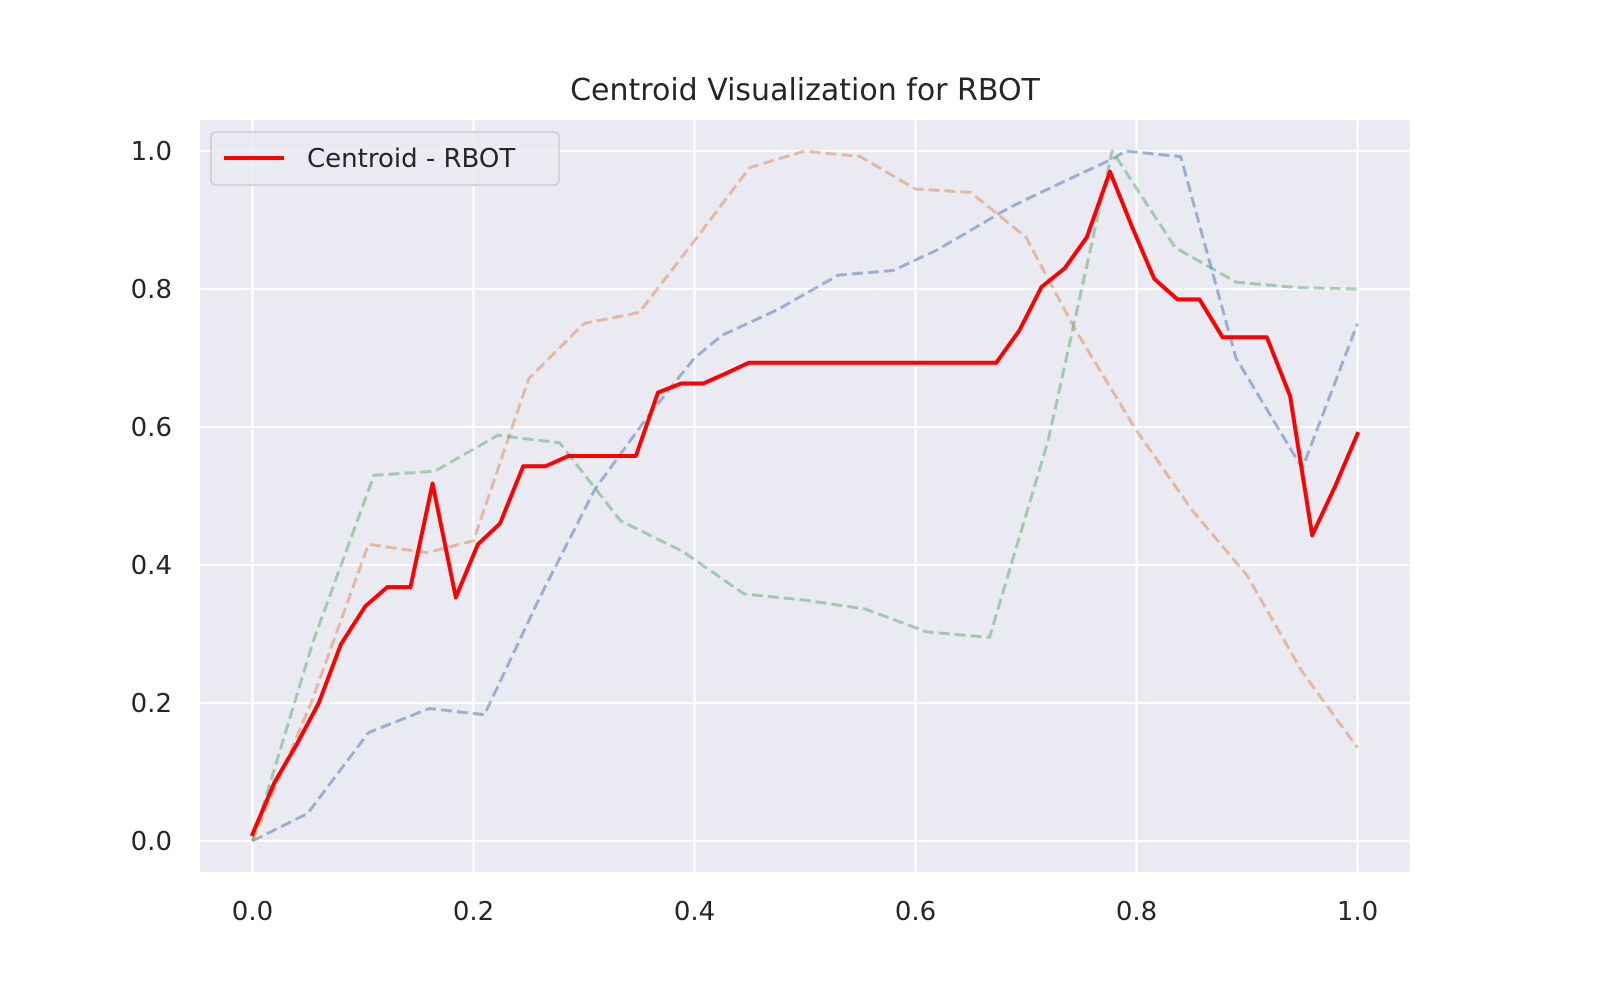 This screenshot has height=1000, width=1600. I want to click on chart-title: Centroid Visualization for RBOT, so click(805, 90).